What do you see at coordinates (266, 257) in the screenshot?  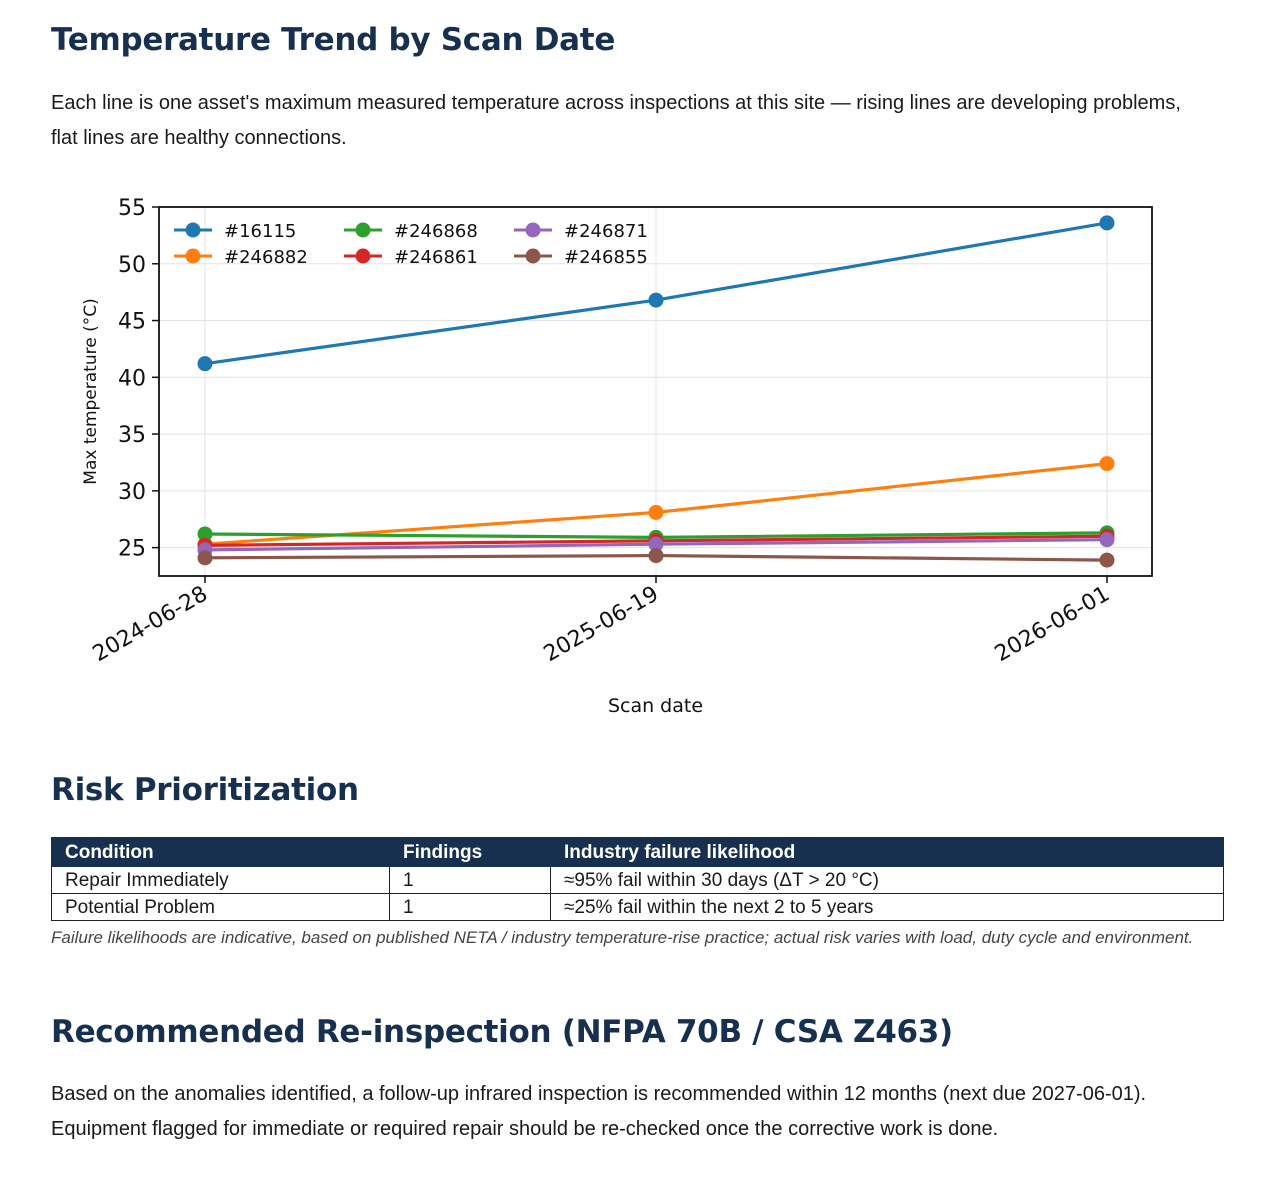 I see `legend-label: #246882` at bounding box center [266, 257].